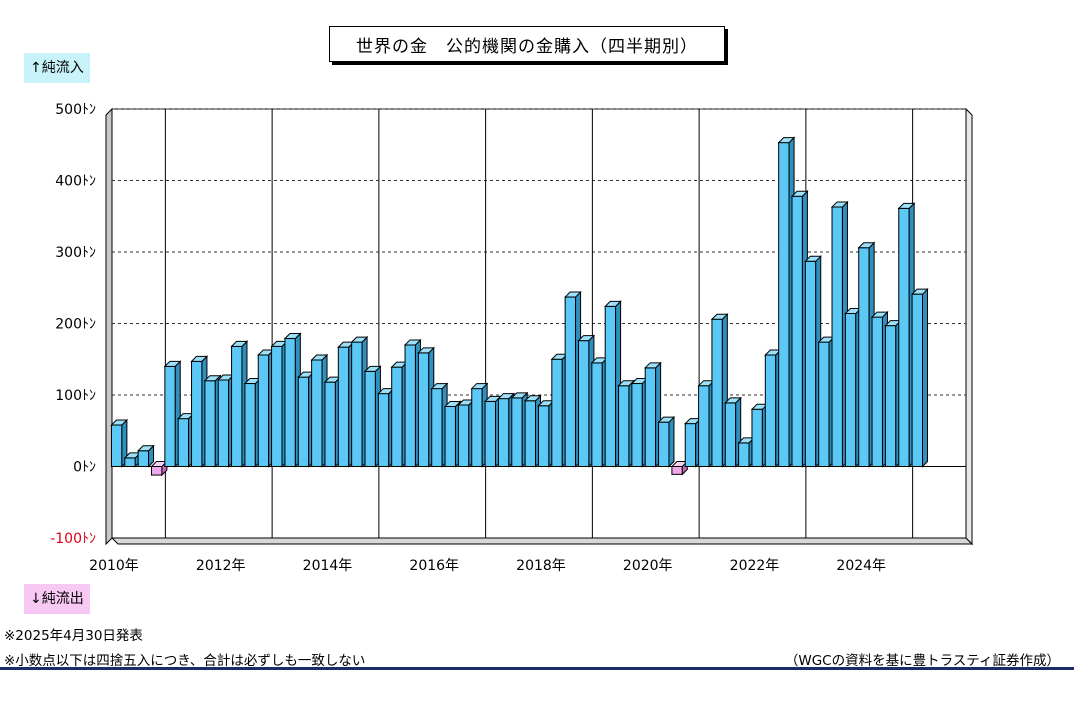 The height and width of the screenshot is (707, 1074). What do you see at coordinates (487, 566) in the screenshot?
I see `x-axis-year-labels: 2010年 2012年 2014年 2016年 2018年 2020年 2022年 2024年` at bounding box center [487, 566].